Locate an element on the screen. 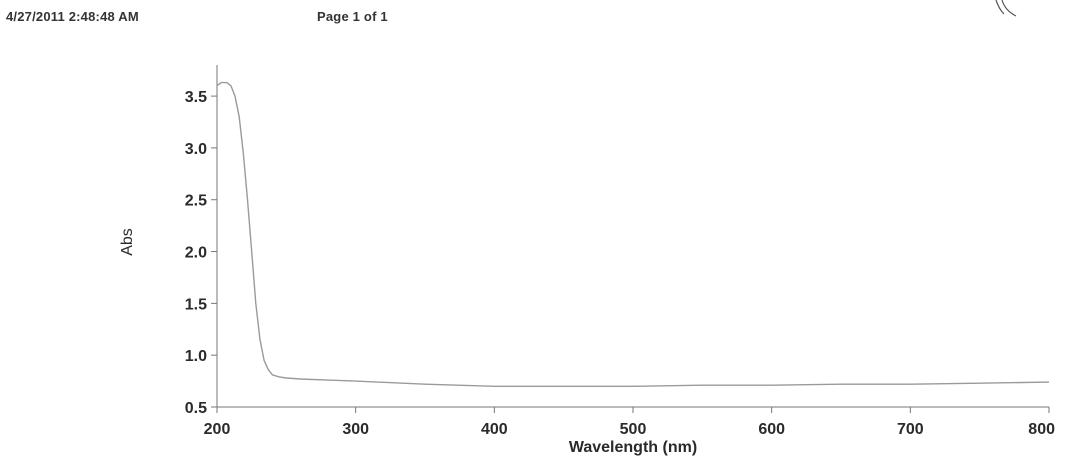  y-axis-ticks: 0.5 1.0 1.5 2.0 2.5 3.0 3.5 is located at coordinates (201, 253).